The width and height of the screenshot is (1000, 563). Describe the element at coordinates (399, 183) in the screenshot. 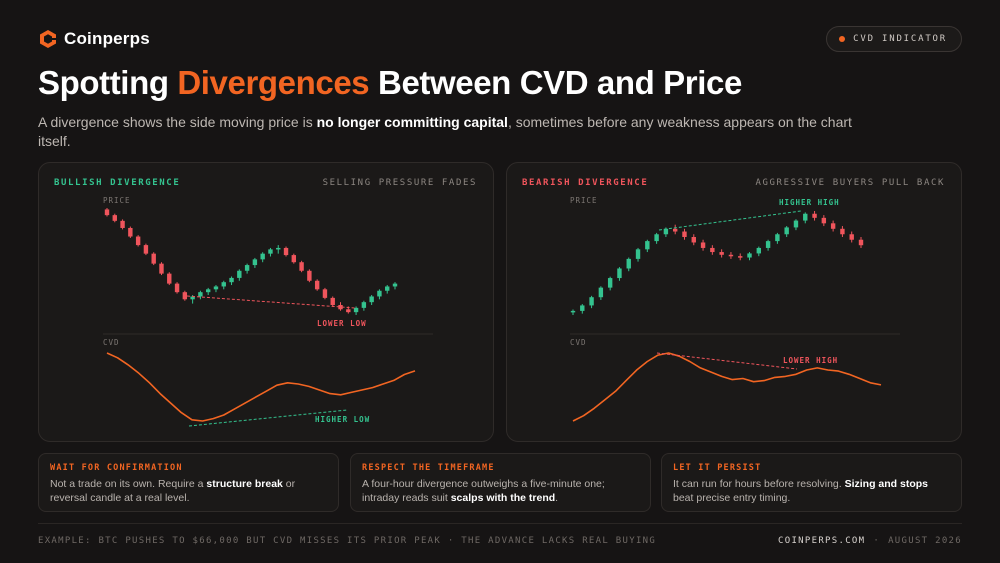

I see `panel-note: SELLING PRESSURE FADES` at that location.